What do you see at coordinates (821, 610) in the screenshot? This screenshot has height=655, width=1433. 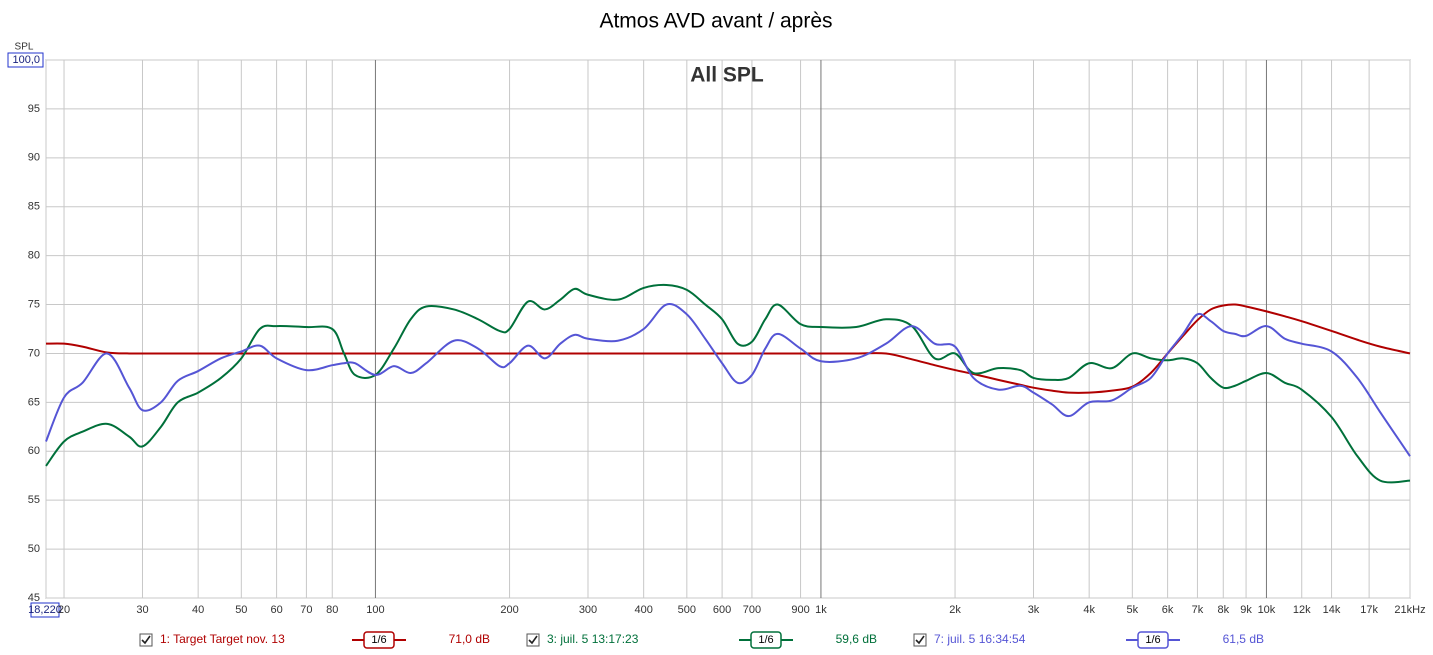 I see `x-tick-label: 1k` at bounding box center [821, 610].